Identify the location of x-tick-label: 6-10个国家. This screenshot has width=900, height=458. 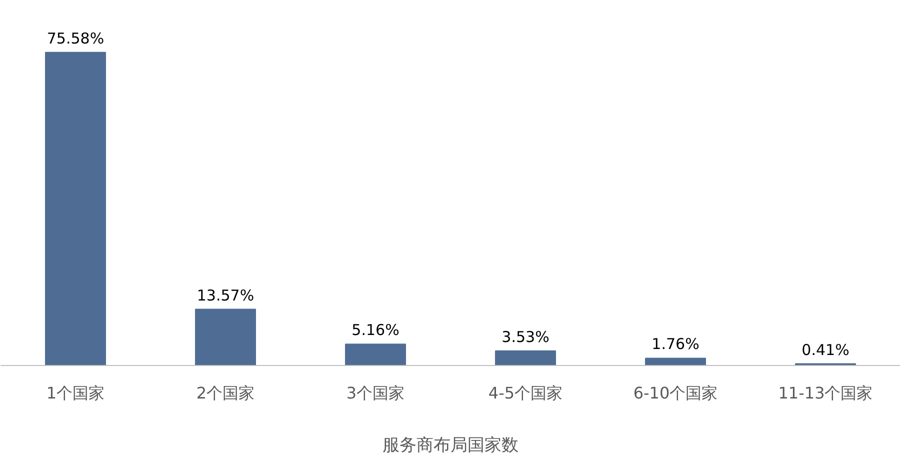
(675, 393).